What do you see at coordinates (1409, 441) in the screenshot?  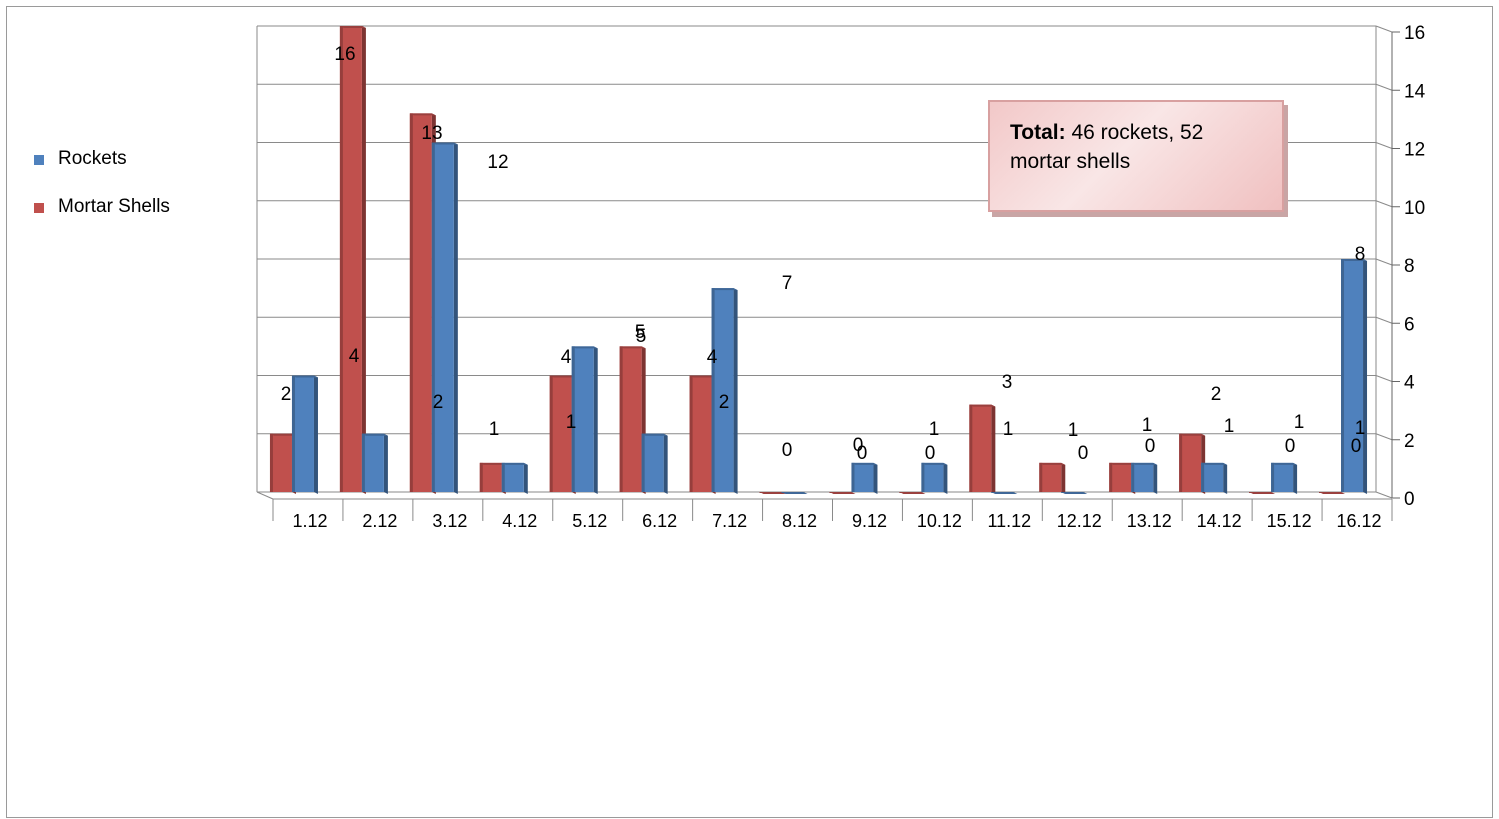 I see `y-tick-label: 2` at bounding box center [1409, 441].